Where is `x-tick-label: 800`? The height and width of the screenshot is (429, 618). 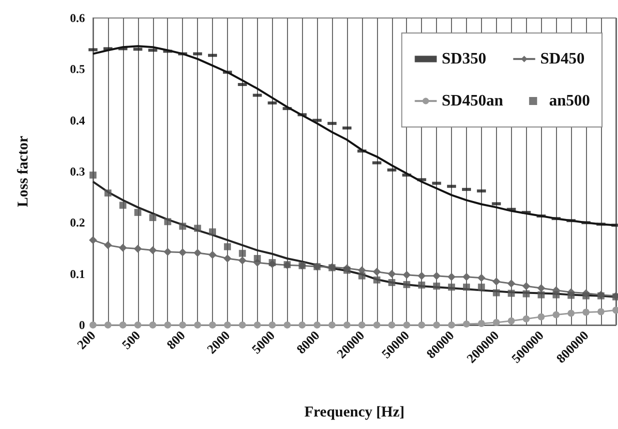
x-tick-label: 800 is located at coordinates (176, 340).